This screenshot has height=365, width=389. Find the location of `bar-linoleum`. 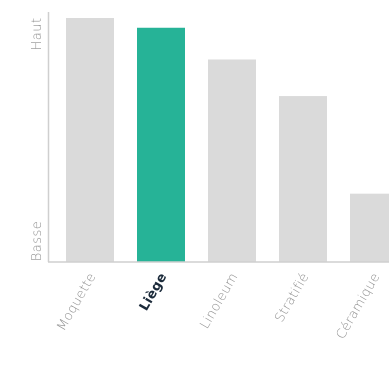

bar-linoleum is located at coordinates (232, 161).